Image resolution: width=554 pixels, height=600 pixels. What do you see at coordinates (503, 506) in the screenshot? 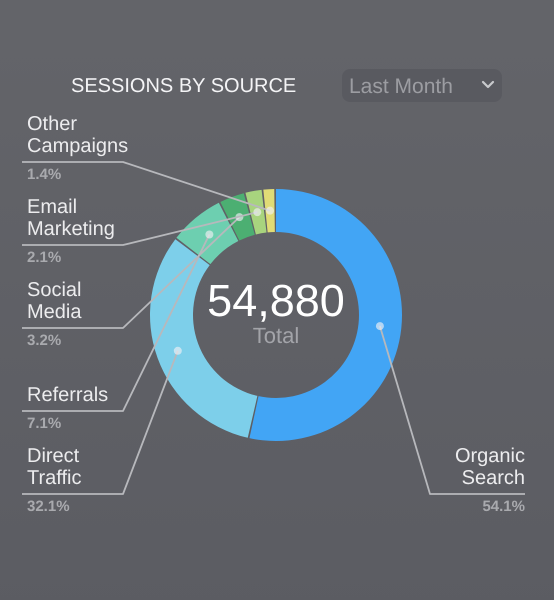
I see `data-label: 54.1%` at bounding box center [503, 506].